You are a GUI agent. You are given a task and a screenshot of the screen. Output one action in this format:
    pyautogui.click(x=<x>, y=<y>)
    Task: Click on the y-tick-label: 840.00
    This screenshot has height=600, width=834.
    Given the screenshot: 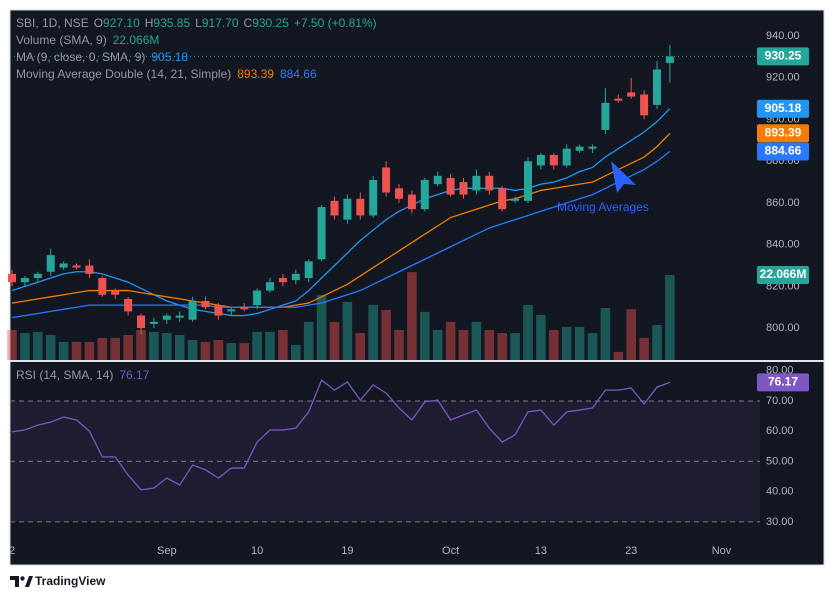 What is the action you would take?
    pyautogui.click(x=783, y=245)
    